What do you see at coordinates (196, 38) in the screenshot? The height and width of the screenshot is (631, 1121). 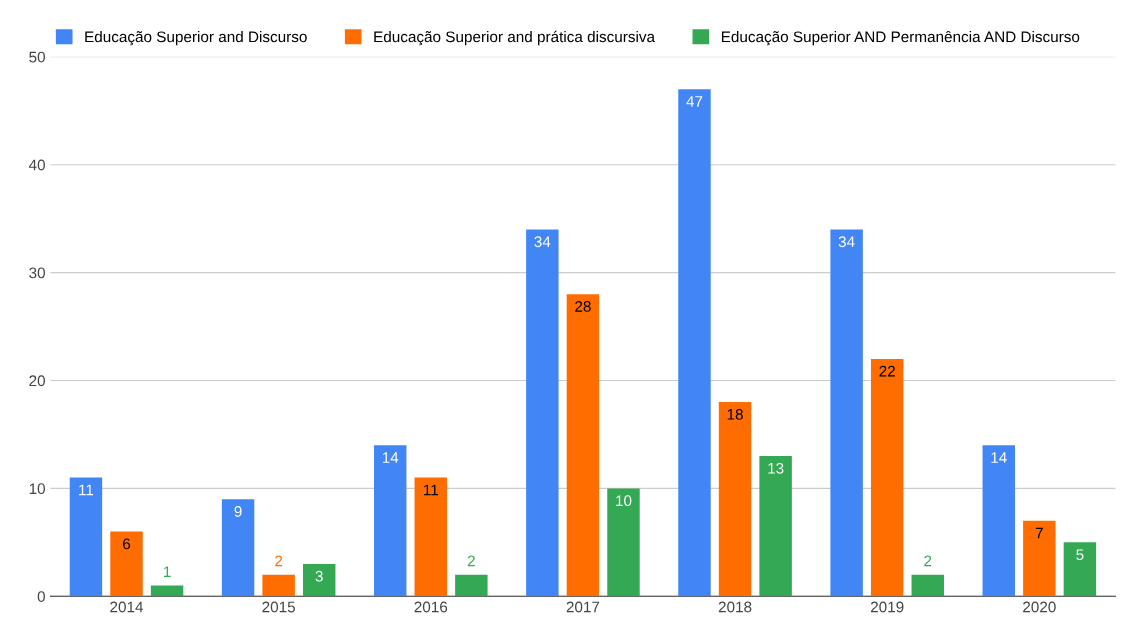 I see `legend-label: Educação Superior and Discurso` at bounding box center [196, 38].